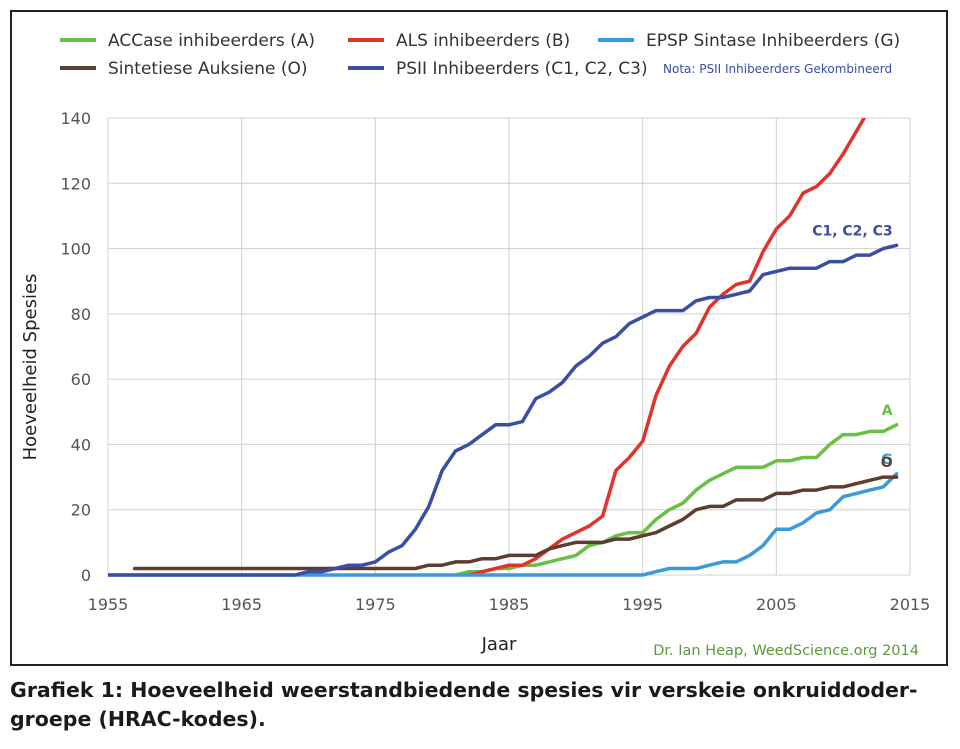 The height and width of the screenshot is (749, 960). I want to click on x-tick-label: 1985, so click(509, 604).